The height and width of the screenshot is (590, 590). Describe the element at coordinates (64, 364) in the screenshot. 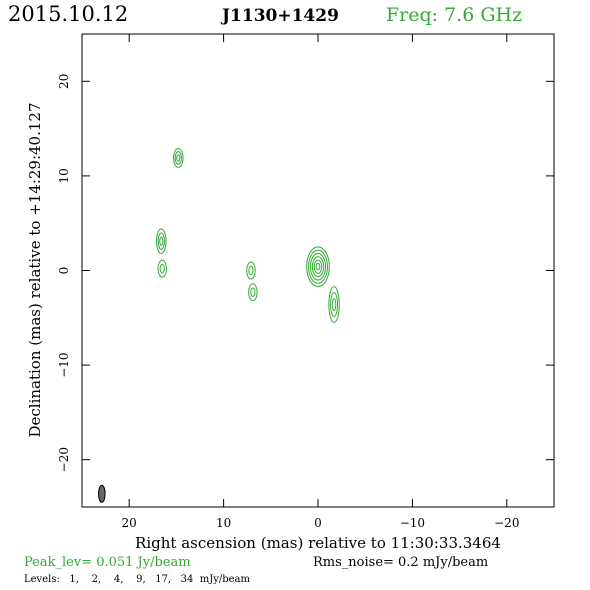

I see `y-tick-label: −10` at that location.